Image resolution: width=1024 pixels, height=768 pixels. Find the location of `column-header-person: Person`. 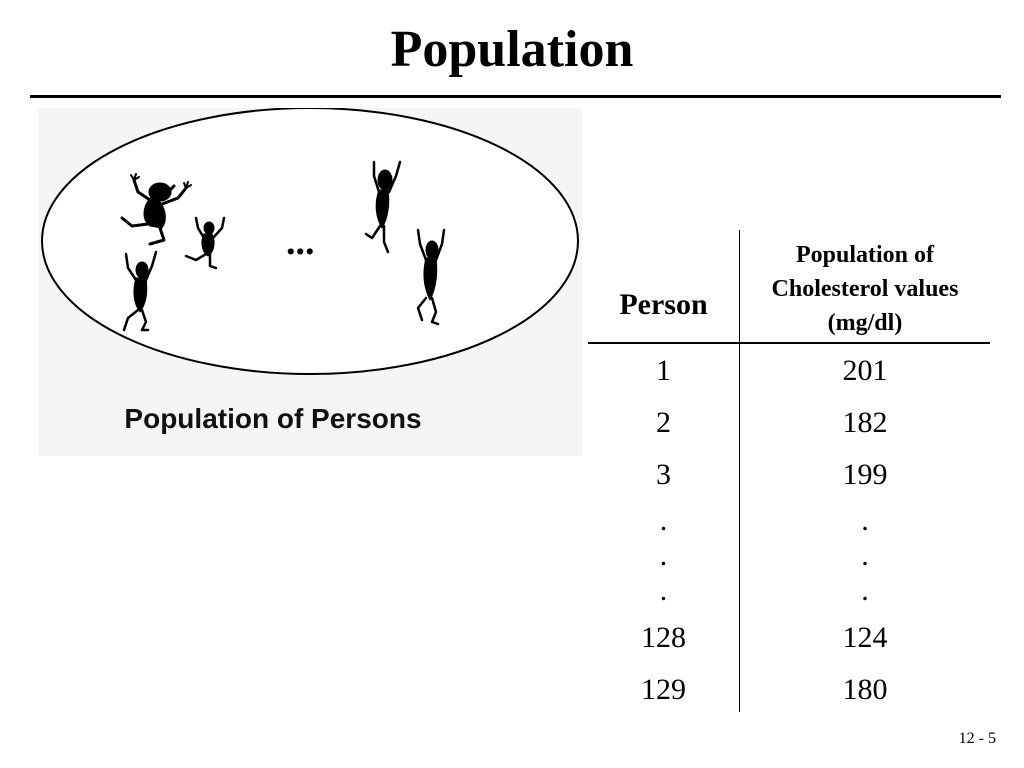

column-header-person: Person is located at coordinates (663, 304).